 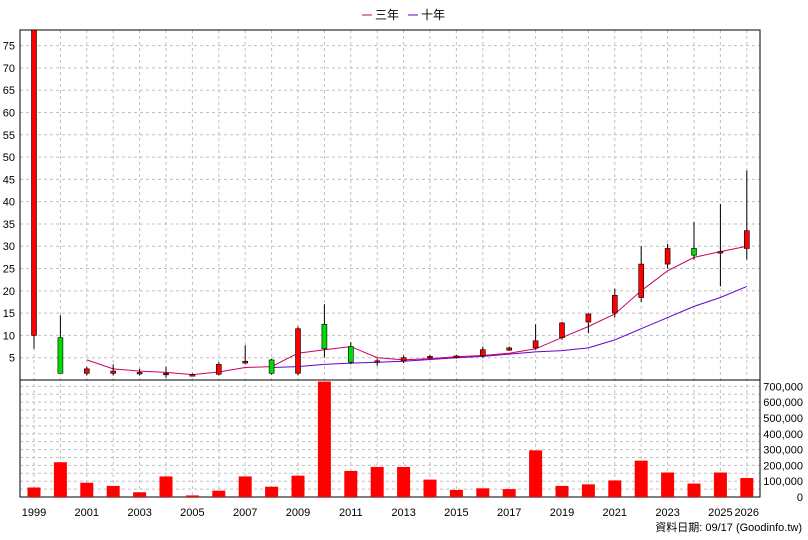 What do you see at coordinates (403, 513) in the screenshot?
I see `x-tick-label: 2013` at bounding box center [403, 513].